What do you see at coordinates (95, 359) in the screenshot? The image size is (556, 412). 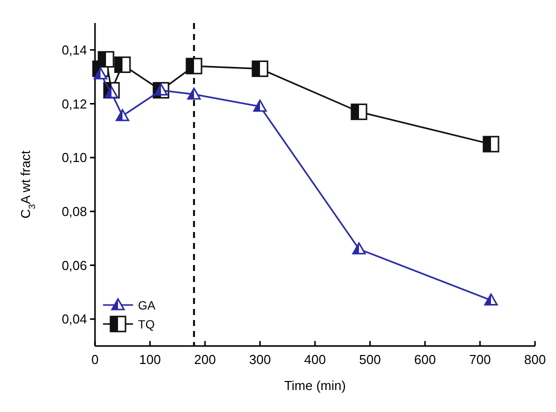 I see `x-tick-label: 0` at bounding box center [95, 359].